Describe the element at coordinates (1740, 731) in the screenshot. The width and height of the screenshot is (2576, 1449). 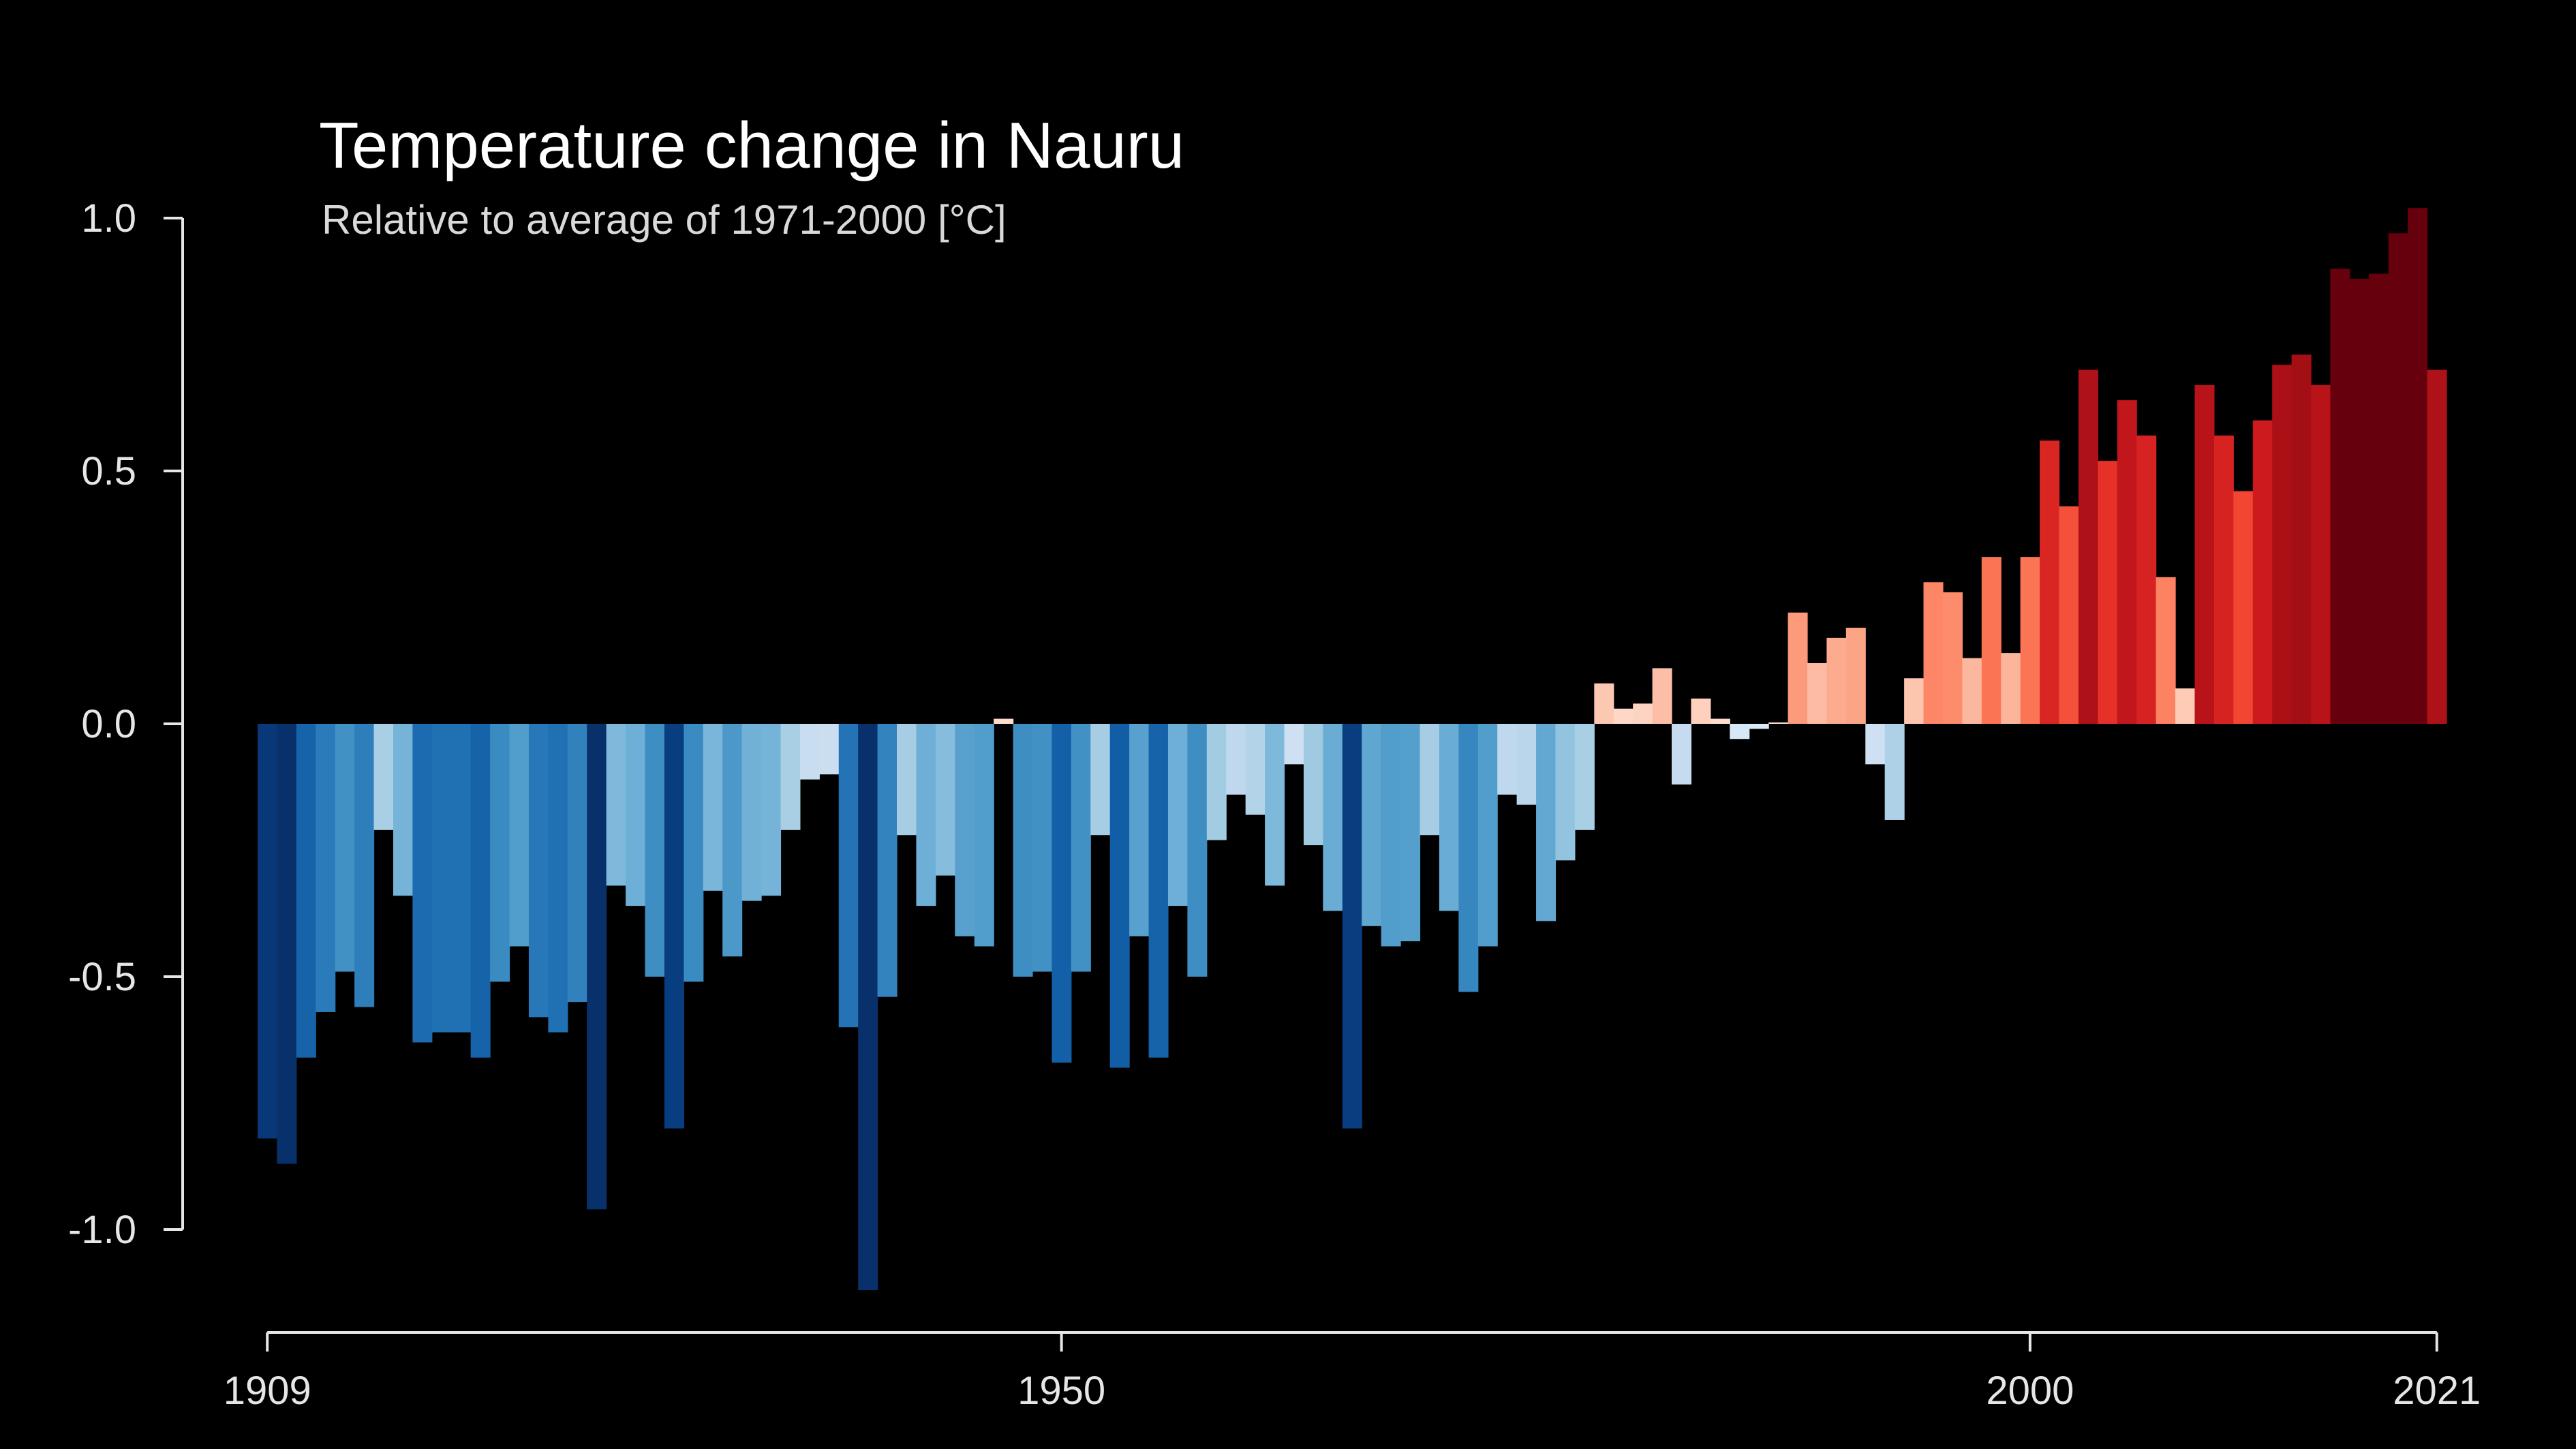
I see `bar-1985` at that location.